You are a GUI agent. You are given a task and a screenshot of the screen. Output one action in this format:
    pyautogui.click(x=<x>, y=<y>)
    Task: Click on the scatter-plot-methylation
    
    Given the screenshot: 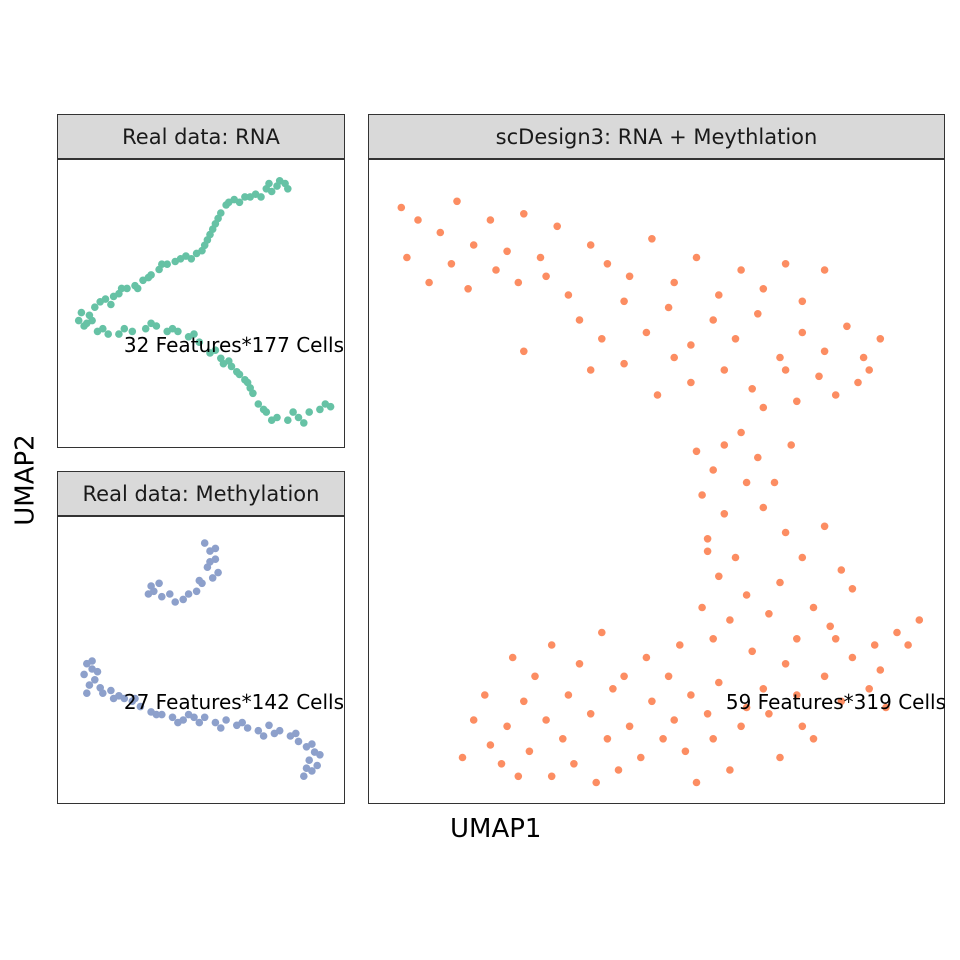 What is the action you would take?
    pyautogui.click(x=202, y=659)
    